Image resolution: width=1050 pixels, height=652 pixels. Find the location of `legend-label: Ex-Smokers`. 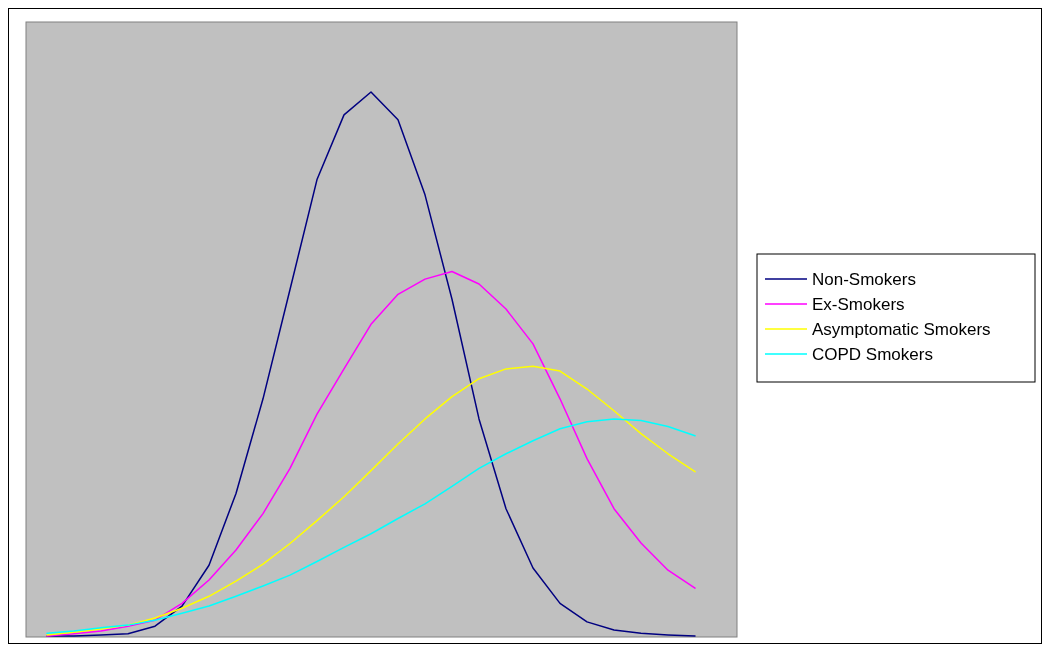

legend-label: Ex-Smokers is located at coordinates (858, 304).